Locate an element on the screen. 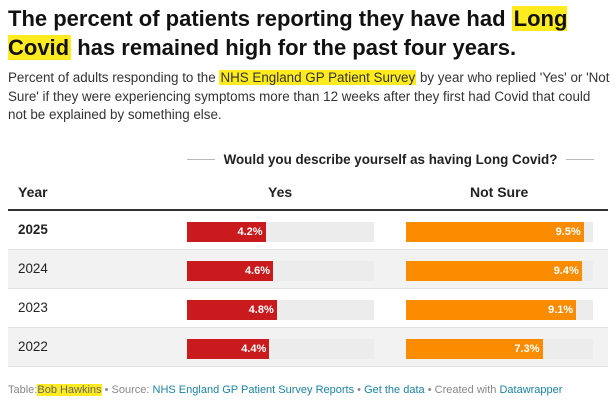 The width and height of the screenshot is (615, 403). yes-bar-track: 4.8% is located at coordinates (280, 310).